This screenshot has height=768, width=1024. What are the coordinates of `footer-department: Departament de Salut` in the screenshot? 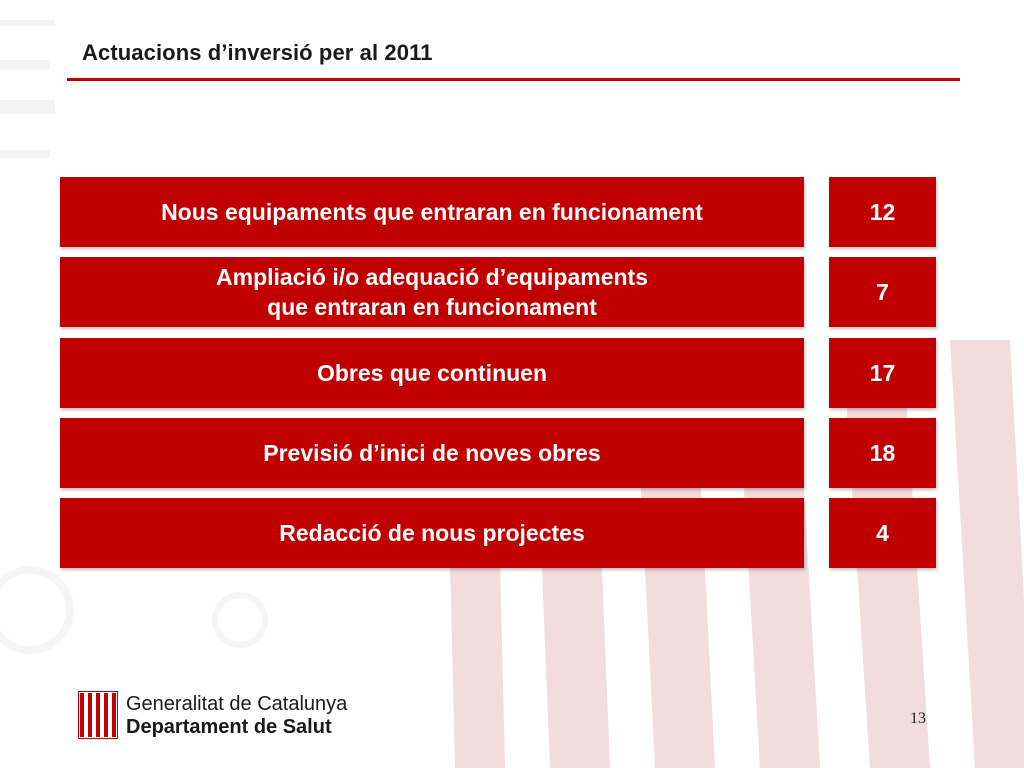 It's located at (229, 727).